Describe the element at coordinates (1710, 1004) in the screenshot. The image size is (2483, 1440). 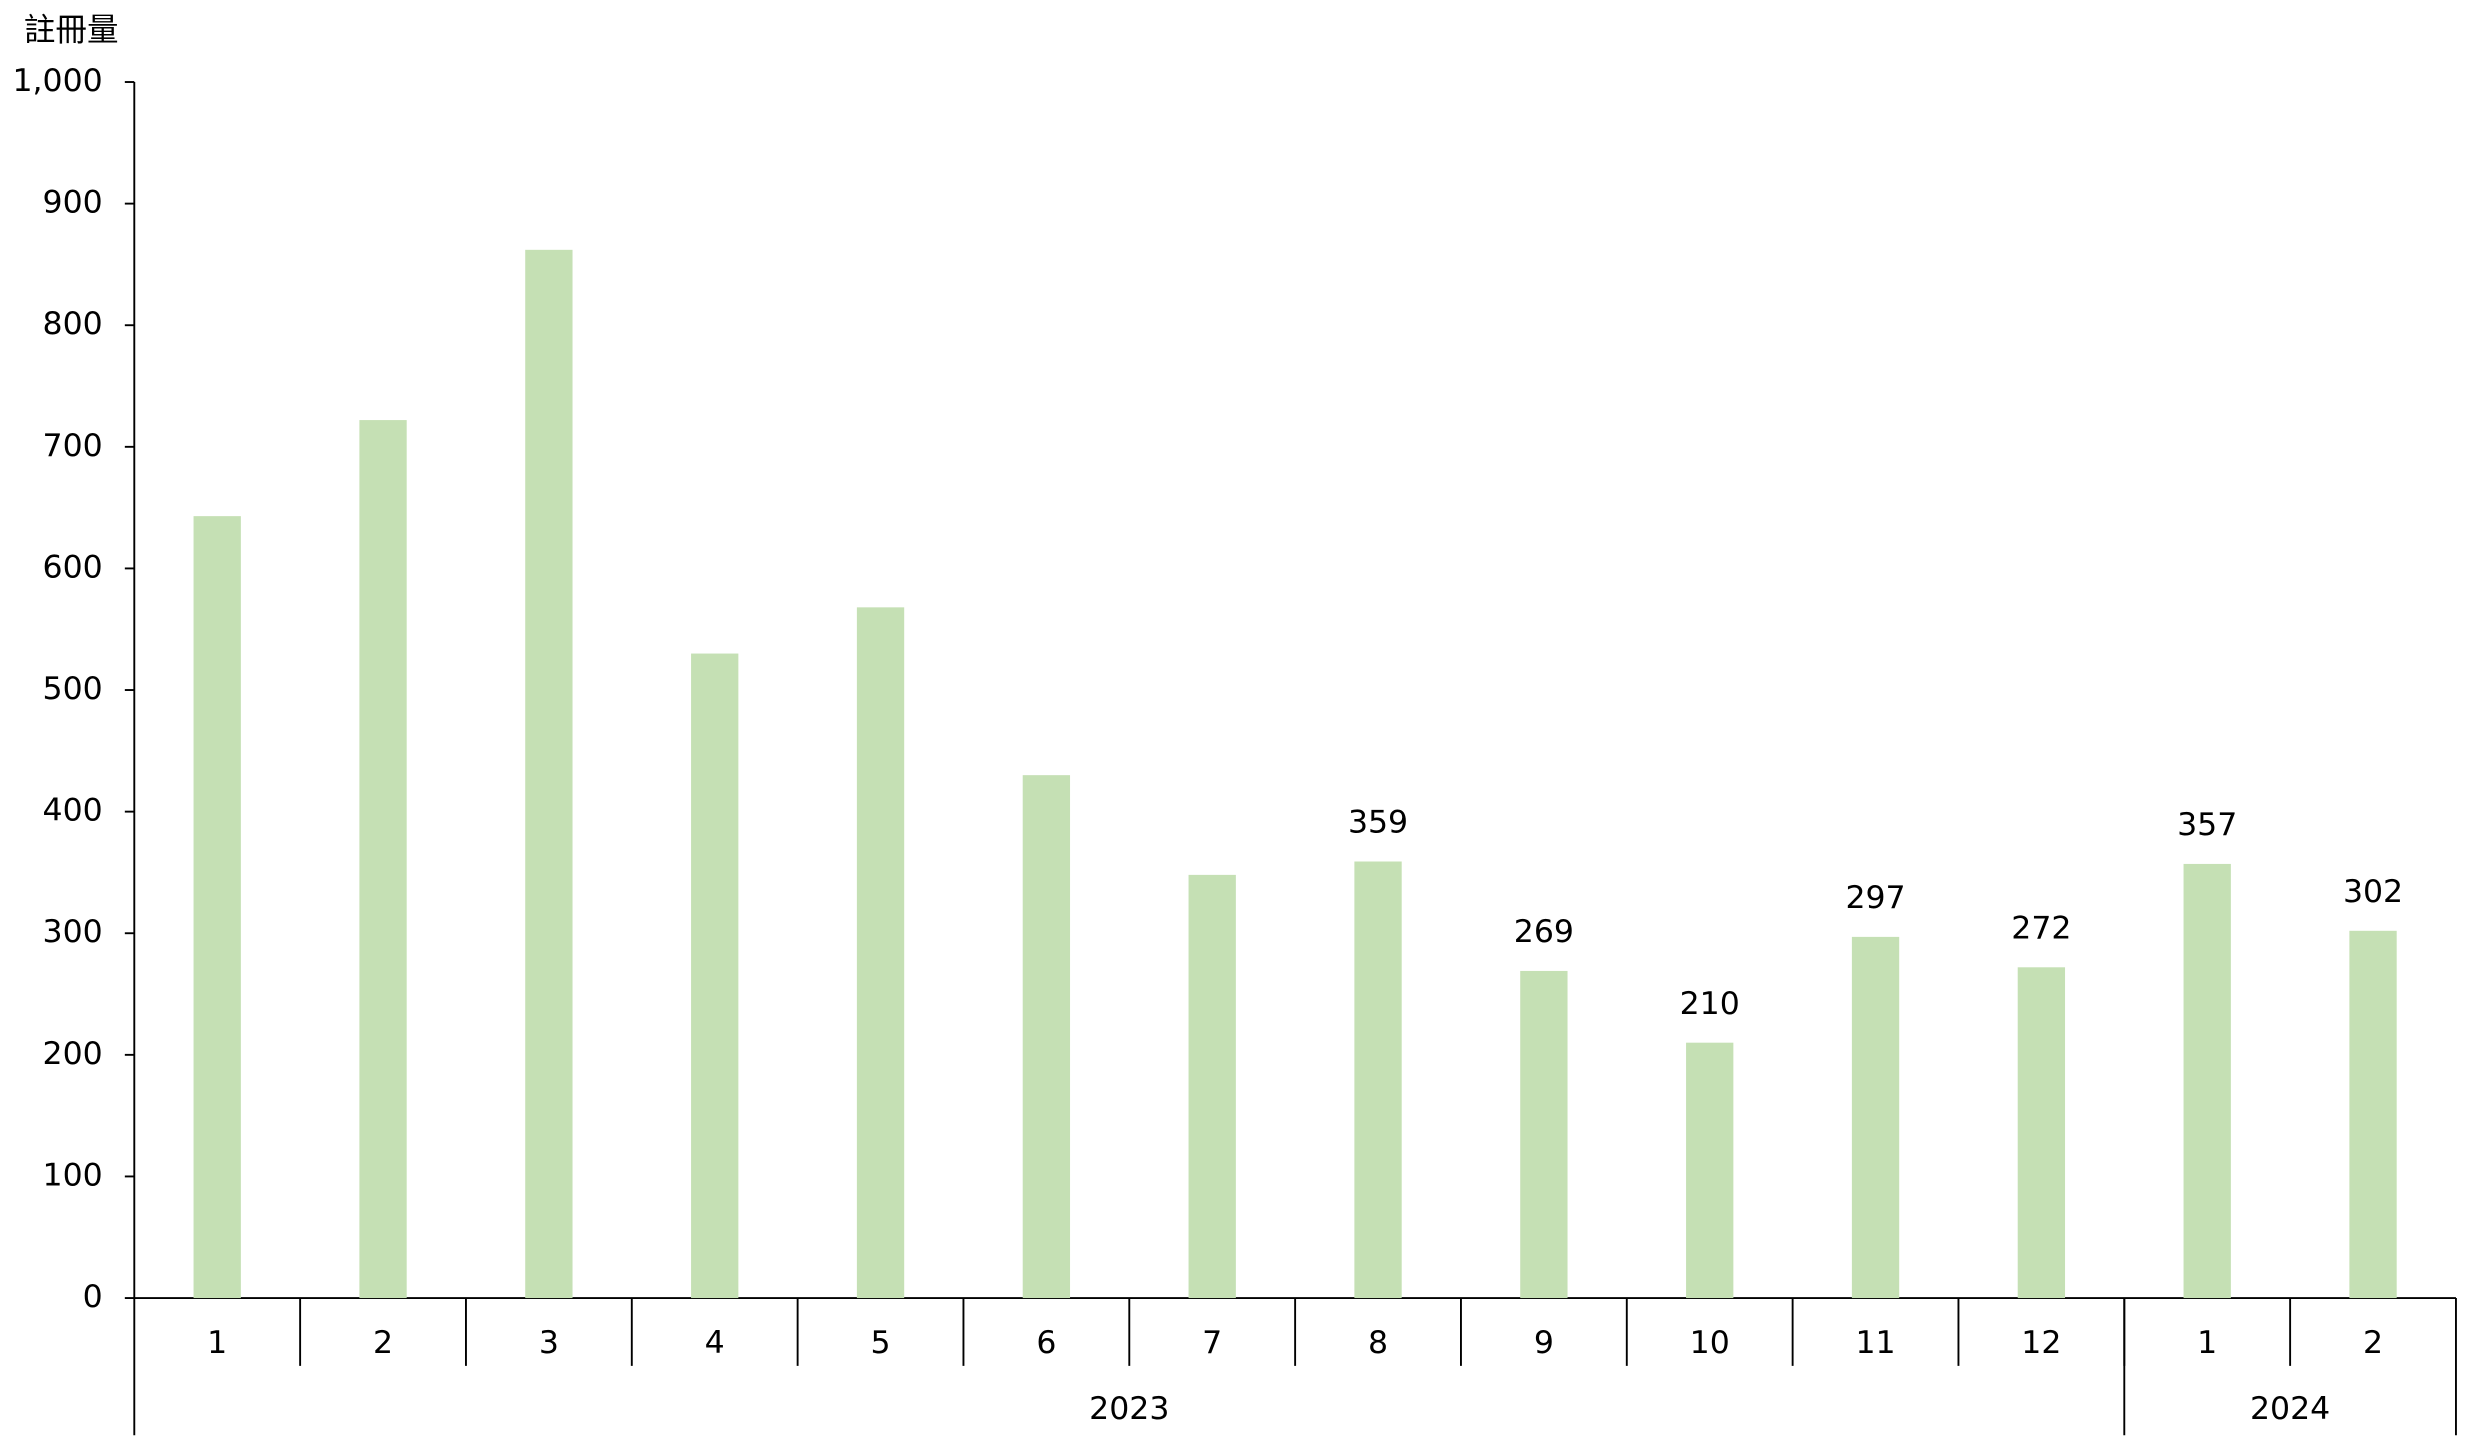
I see `value-label: 210` at that location.